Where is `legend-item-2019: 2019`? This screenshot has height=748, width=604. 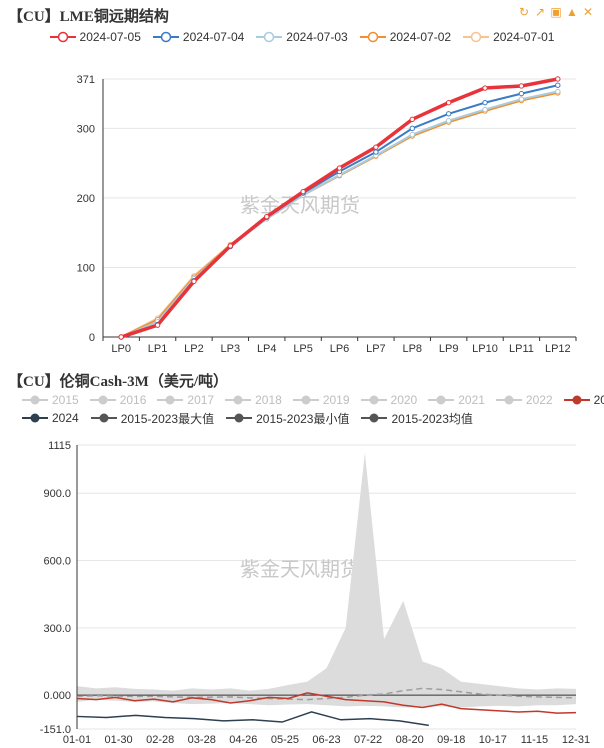 legend-item-2019: 2019 is located at coordinates (321, 400).